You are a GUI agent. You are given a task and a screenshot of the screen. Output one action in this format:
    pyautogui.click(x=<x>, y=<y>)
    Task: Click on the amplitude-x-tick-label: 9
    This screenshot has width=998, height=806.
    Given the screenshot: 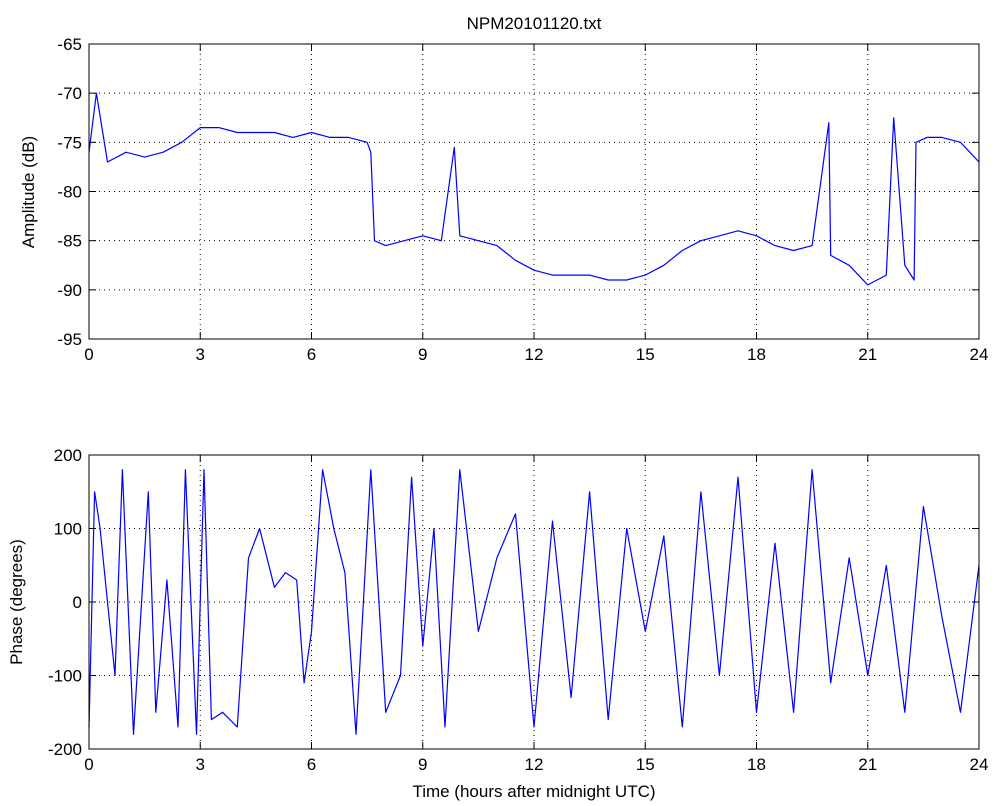 What is the action you would take?
    pyautogui.click(x=422, y=354)
    